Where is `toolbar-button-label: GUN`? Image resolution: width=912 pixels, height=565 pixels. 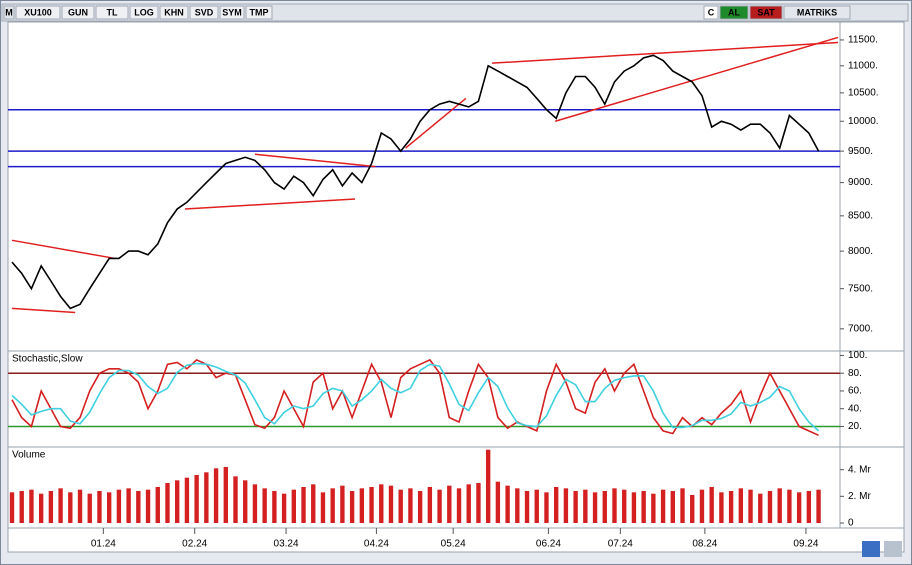 toolbar-button-label: GUN is located at coordinates (78, 12).